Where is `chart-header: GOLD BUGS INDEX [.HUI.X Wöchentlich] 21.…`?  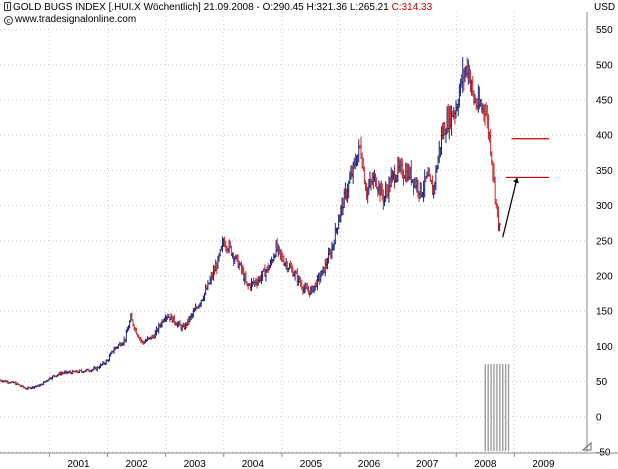
chart-header: GOLD BUGS INDEX [.HUI.X Wöchentlich] 21.… is located at coordinates (218, 8).